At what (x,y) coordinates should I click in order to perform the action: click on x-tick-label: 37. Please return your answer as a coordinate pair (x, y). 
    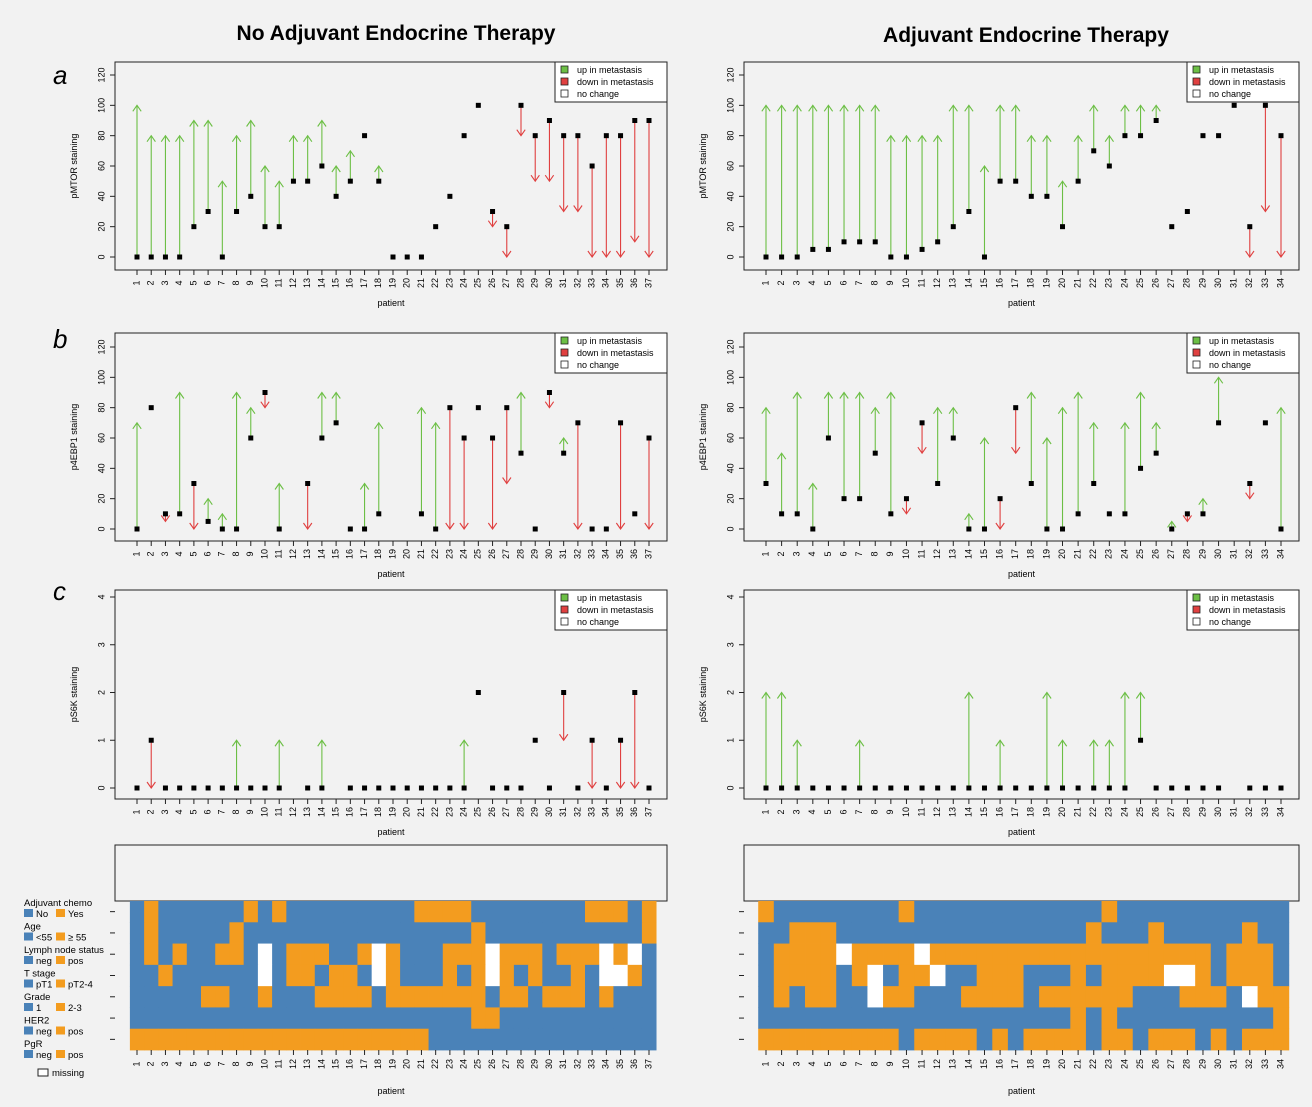
    Looking at the image, I should click on (648, 812).